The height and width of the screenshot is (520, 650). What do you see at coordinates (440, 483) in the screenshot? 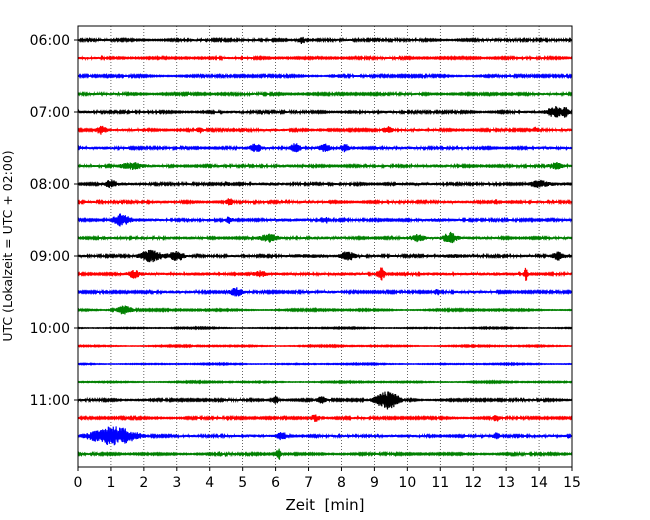
I see `x-tick-label: 11` at bounding box center [440, 483].